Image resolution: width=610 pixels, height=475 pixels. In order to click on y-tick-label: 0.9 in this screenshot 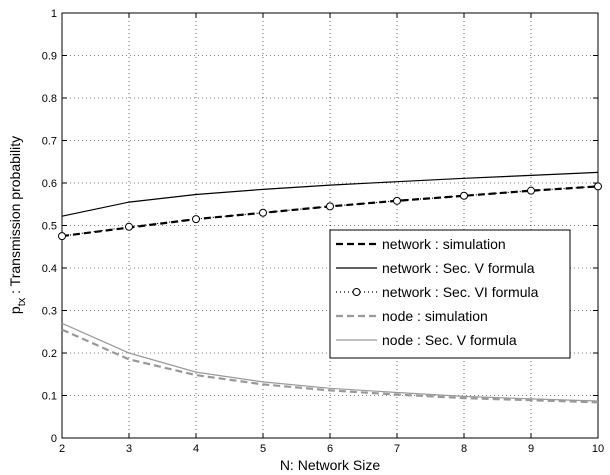, I will do `click(49, 57)`.